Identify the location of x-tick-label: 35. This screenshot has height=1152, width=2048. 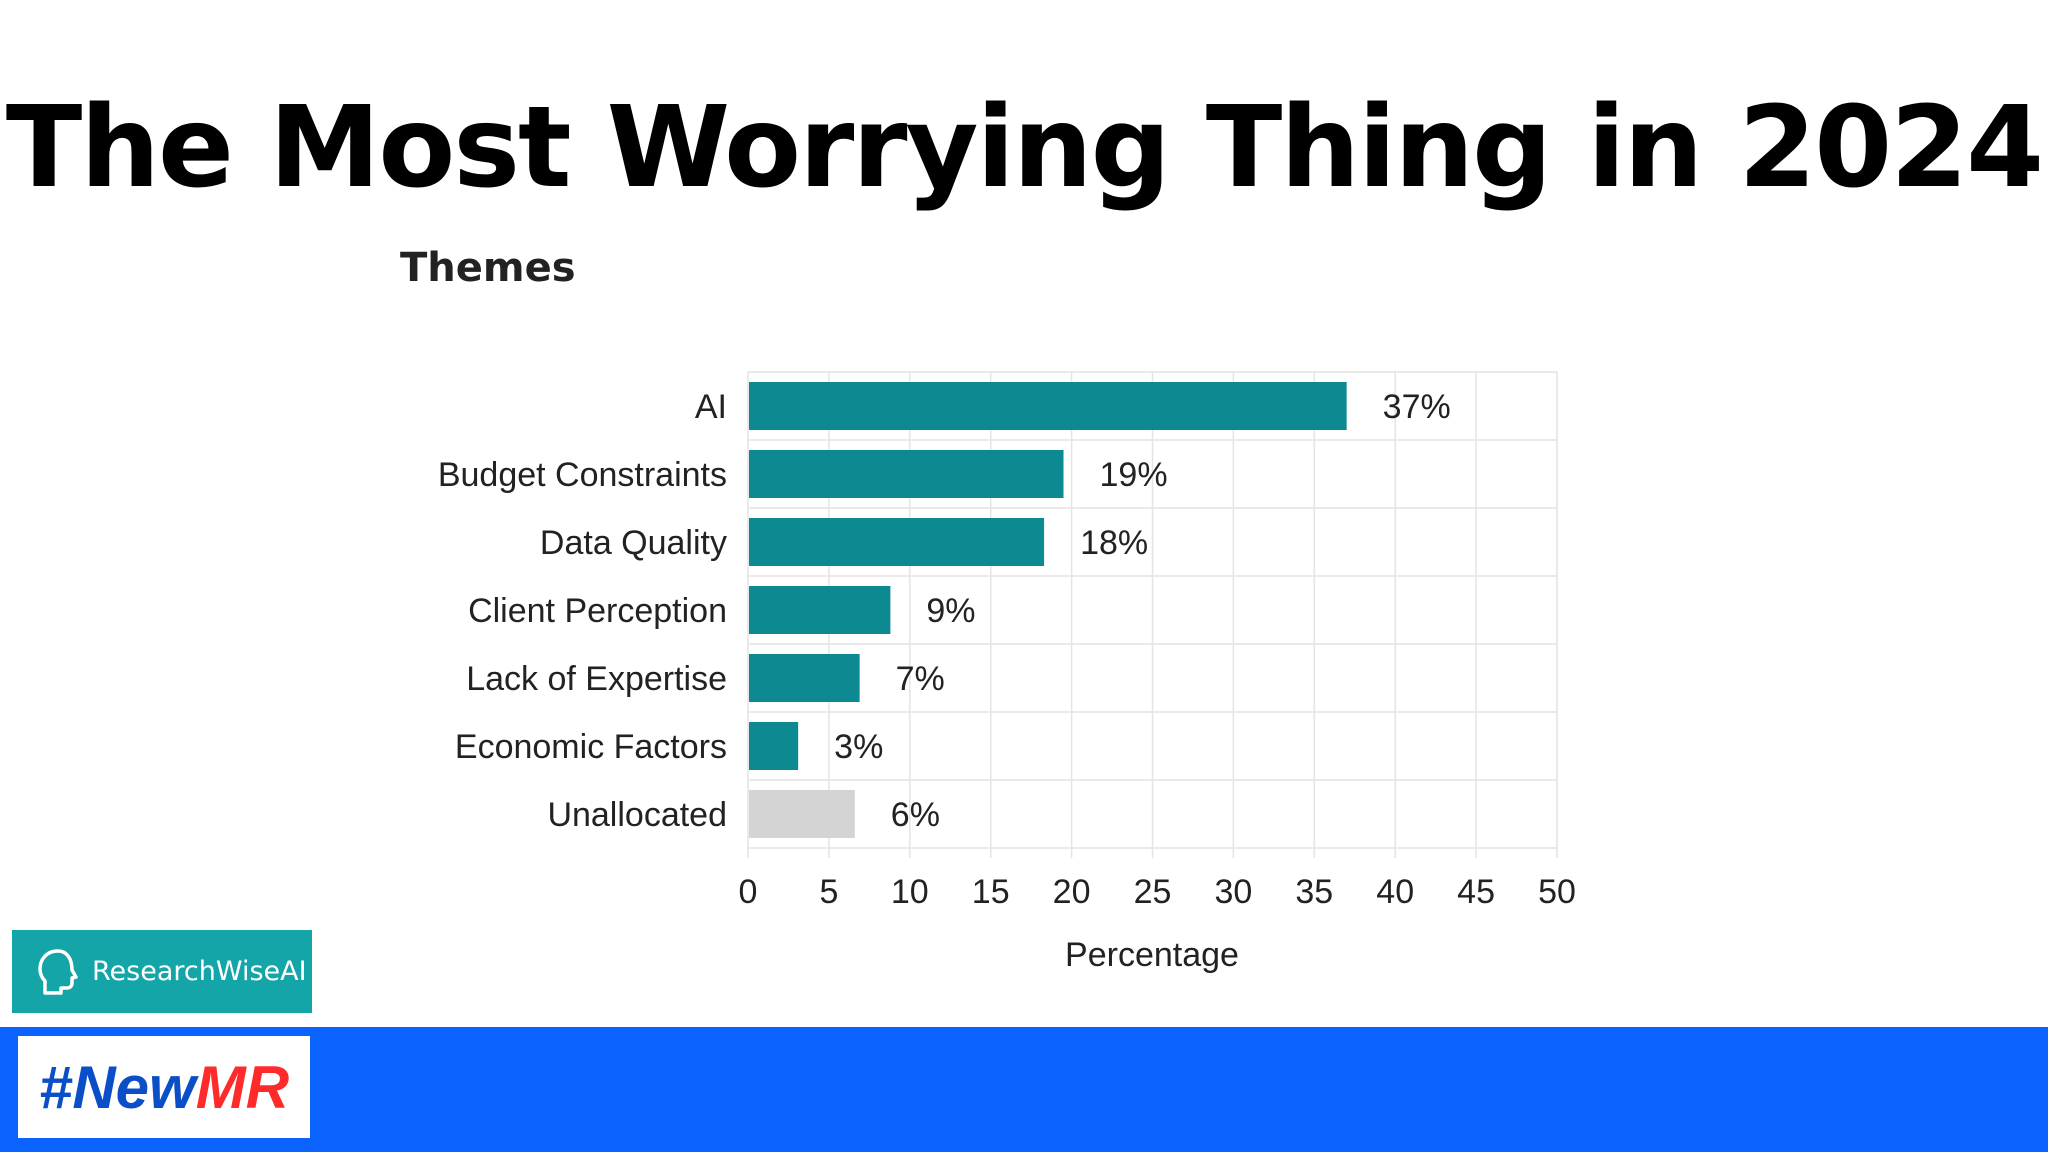
(1314, 892).